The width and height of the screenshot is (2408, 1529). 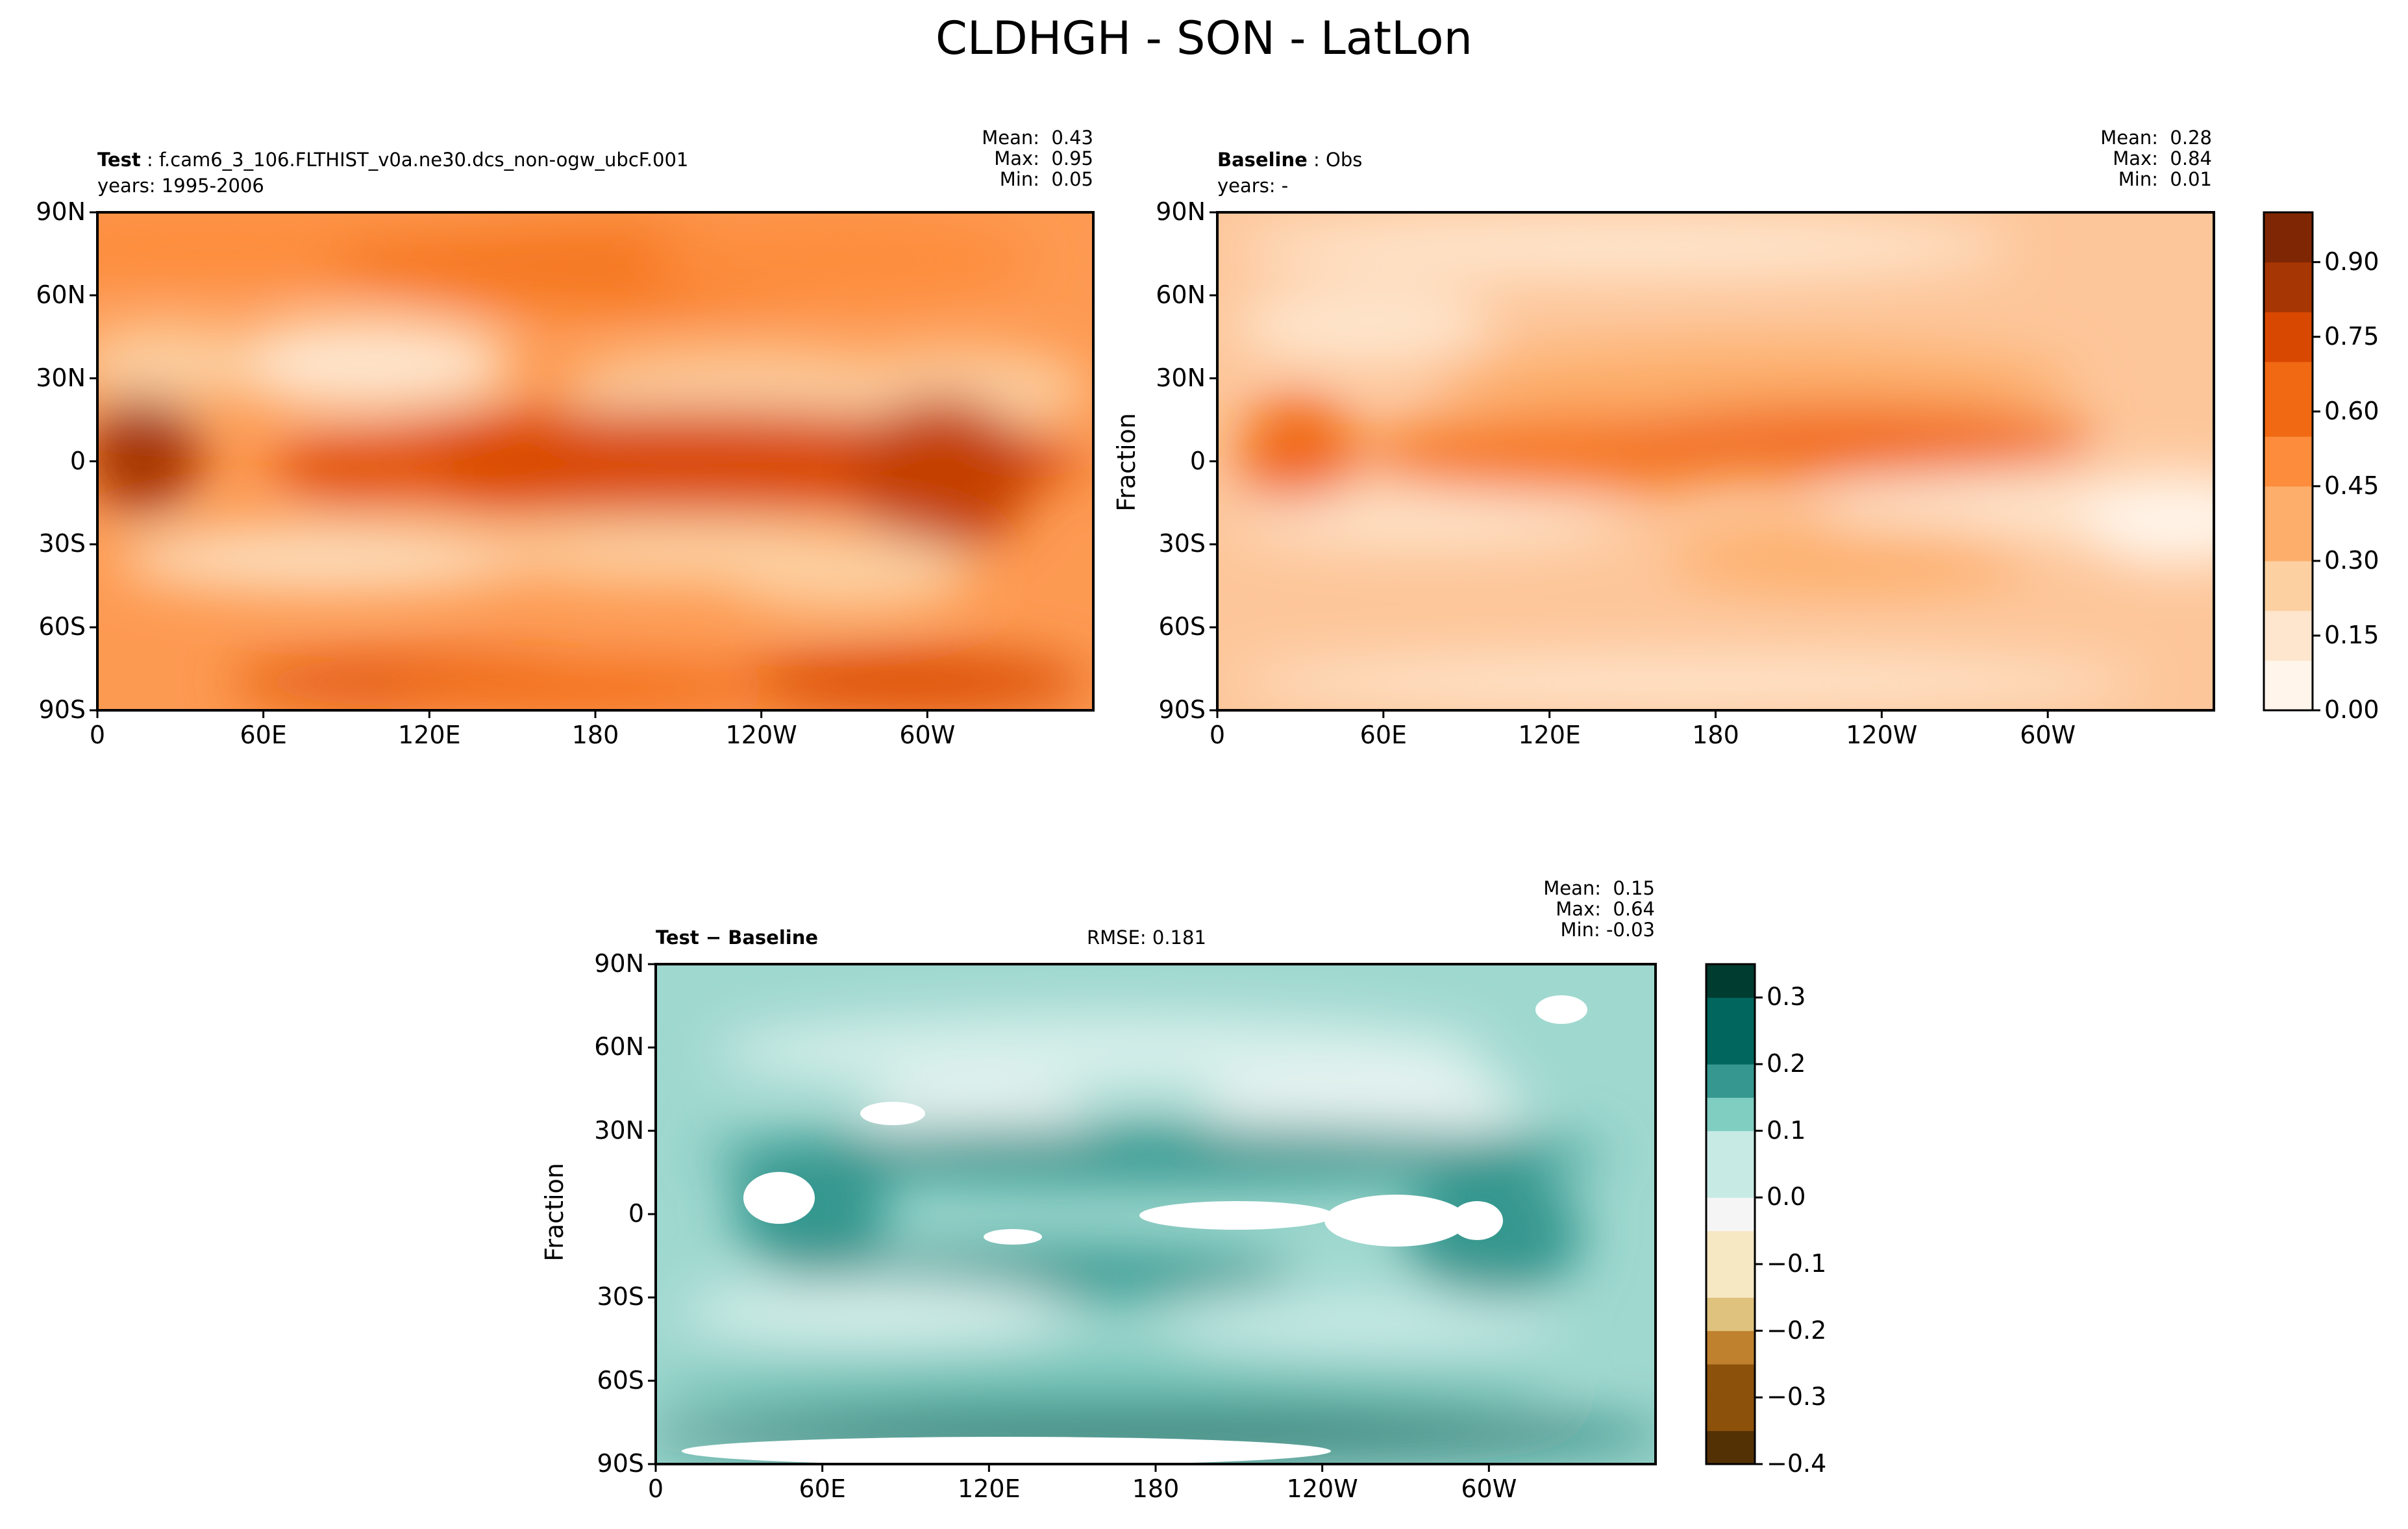 What do you see at coordinates (2162, 158) in the screenshot?
I see `baseline-max: Max: 0.84` at bounding box center [2162, 158].